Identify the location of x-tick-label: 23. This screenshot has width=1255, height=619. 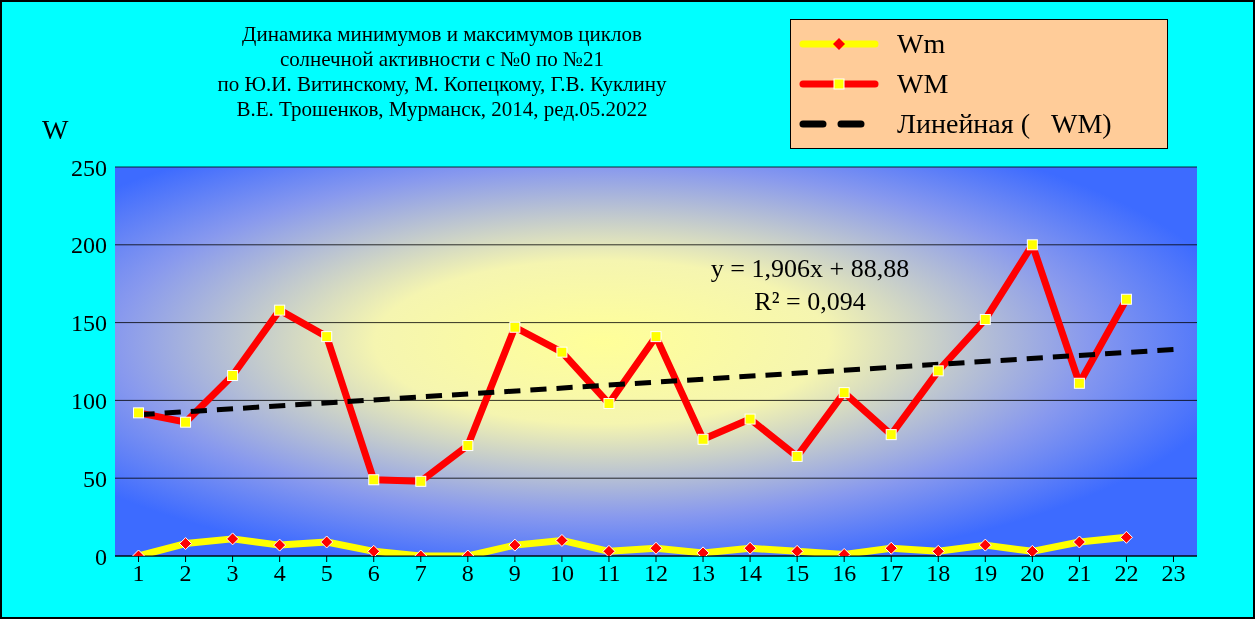
(1173, 573).